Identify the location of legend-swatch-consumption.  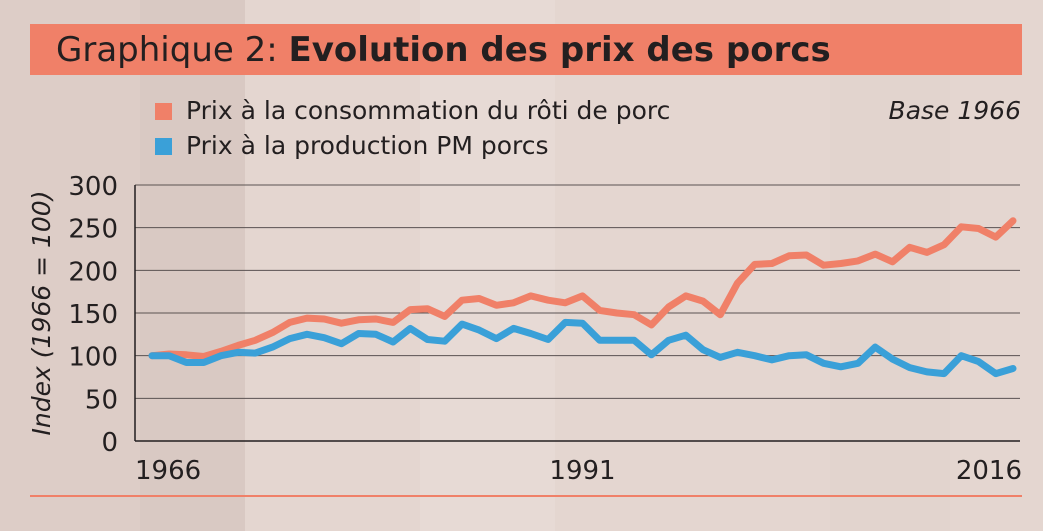
(163, 111).